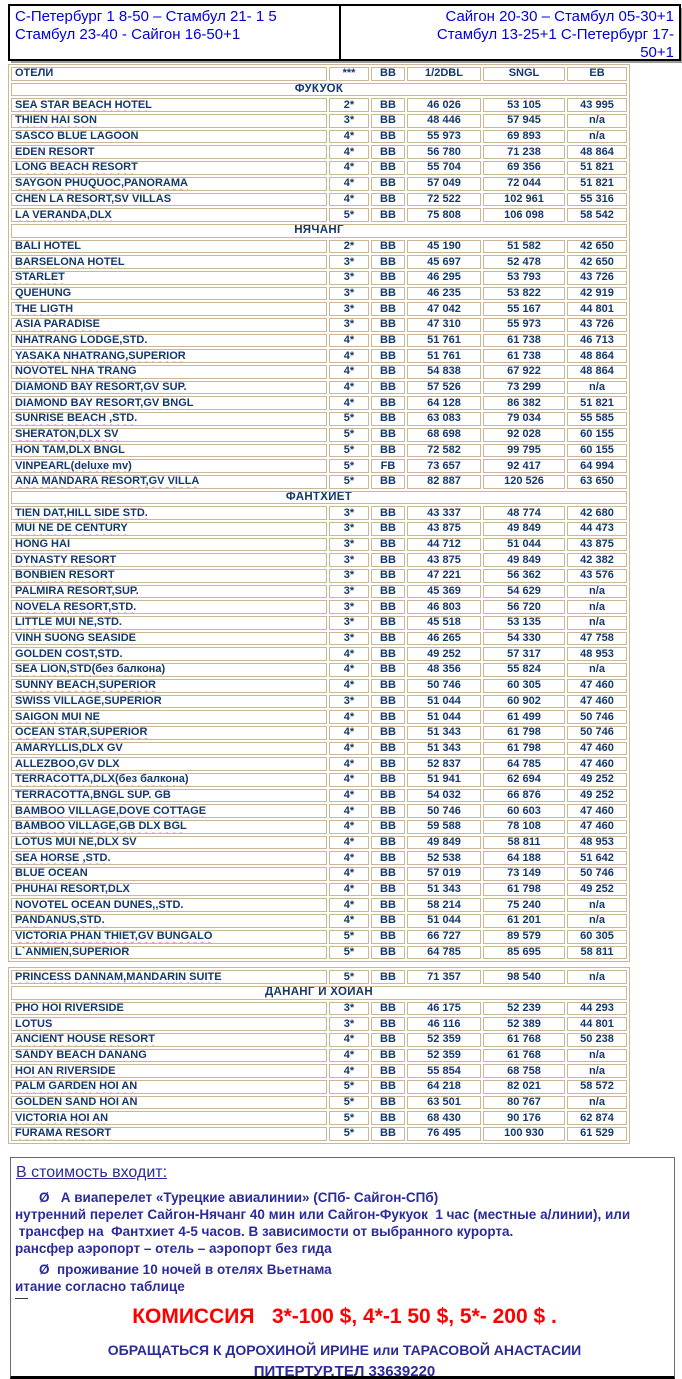 The height and width of the screenshot is (1379, 682). I want to click on price-sngl-cell: 55 973, so click(524, 325).